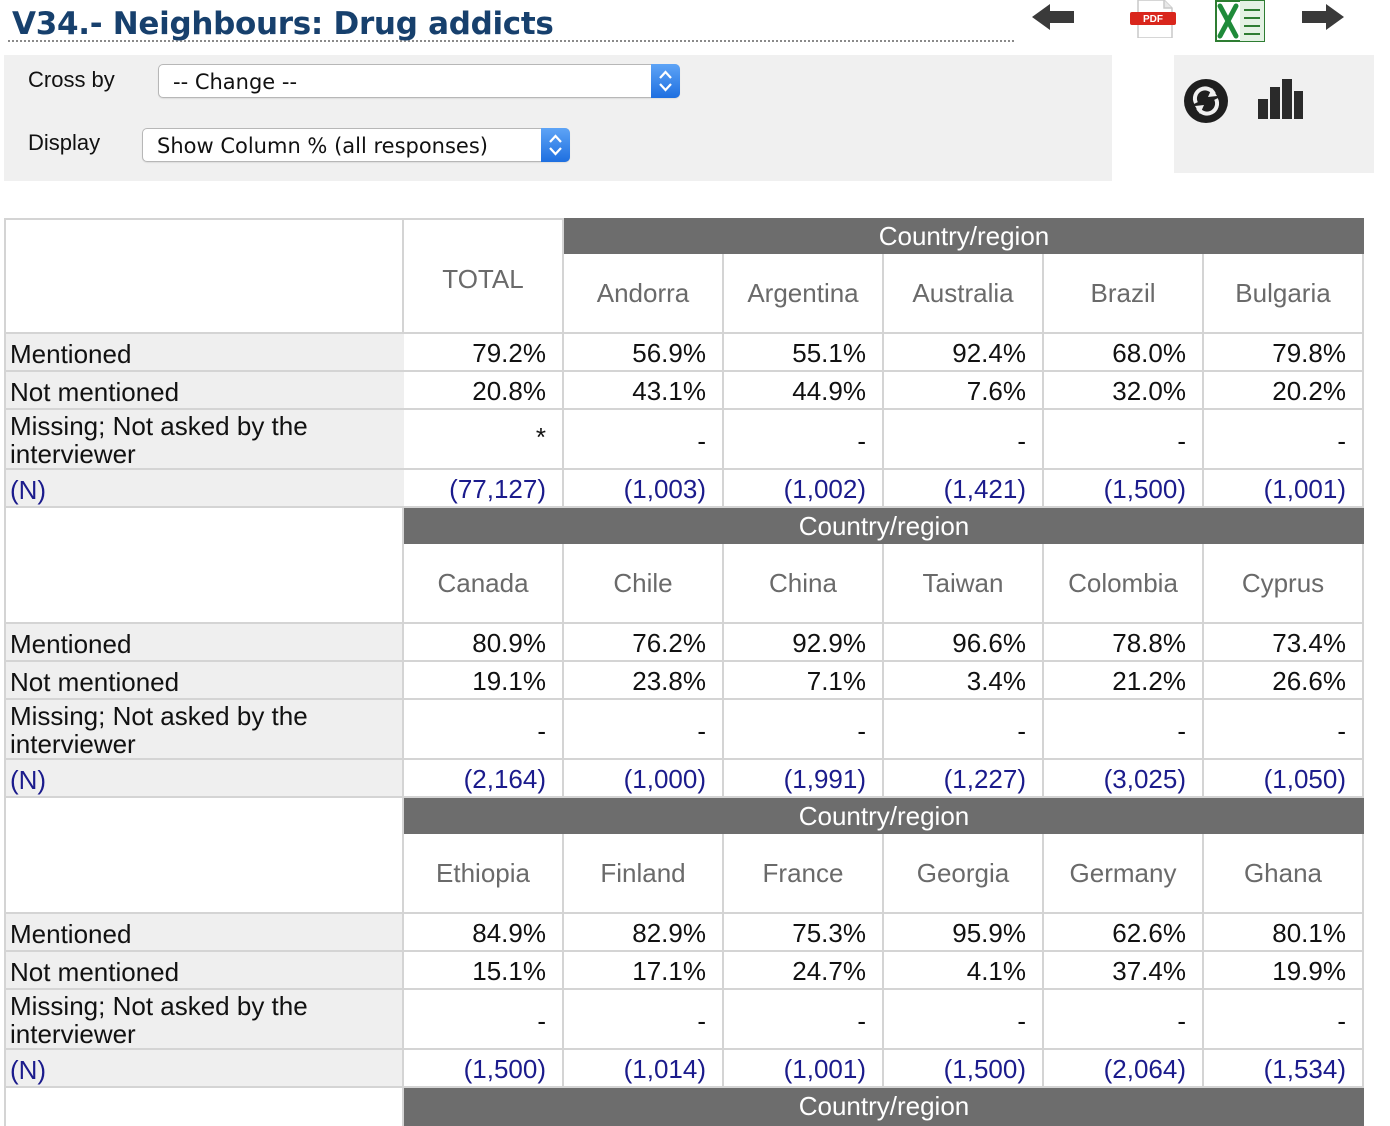 Image resolution: width=1390 pixels, height=1126 pixels. Describe the element at coordinates (996, 391) in the screenshot. I see `table-cell: 7.6%` at that location.